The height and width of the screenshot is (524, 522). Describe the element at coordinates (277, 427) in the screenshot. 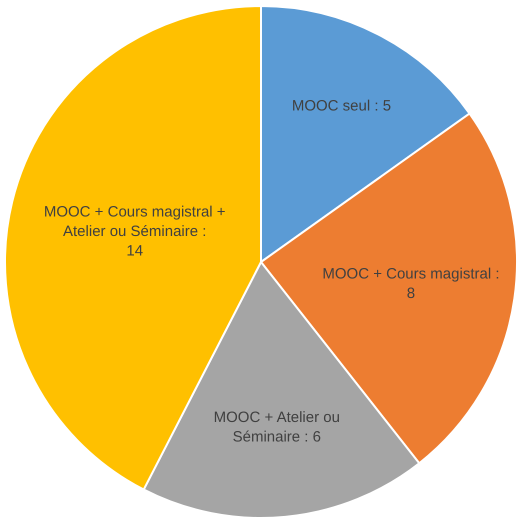

I see `slice-label: MOOC + Atelier ou Séminaire : 6` at that location.